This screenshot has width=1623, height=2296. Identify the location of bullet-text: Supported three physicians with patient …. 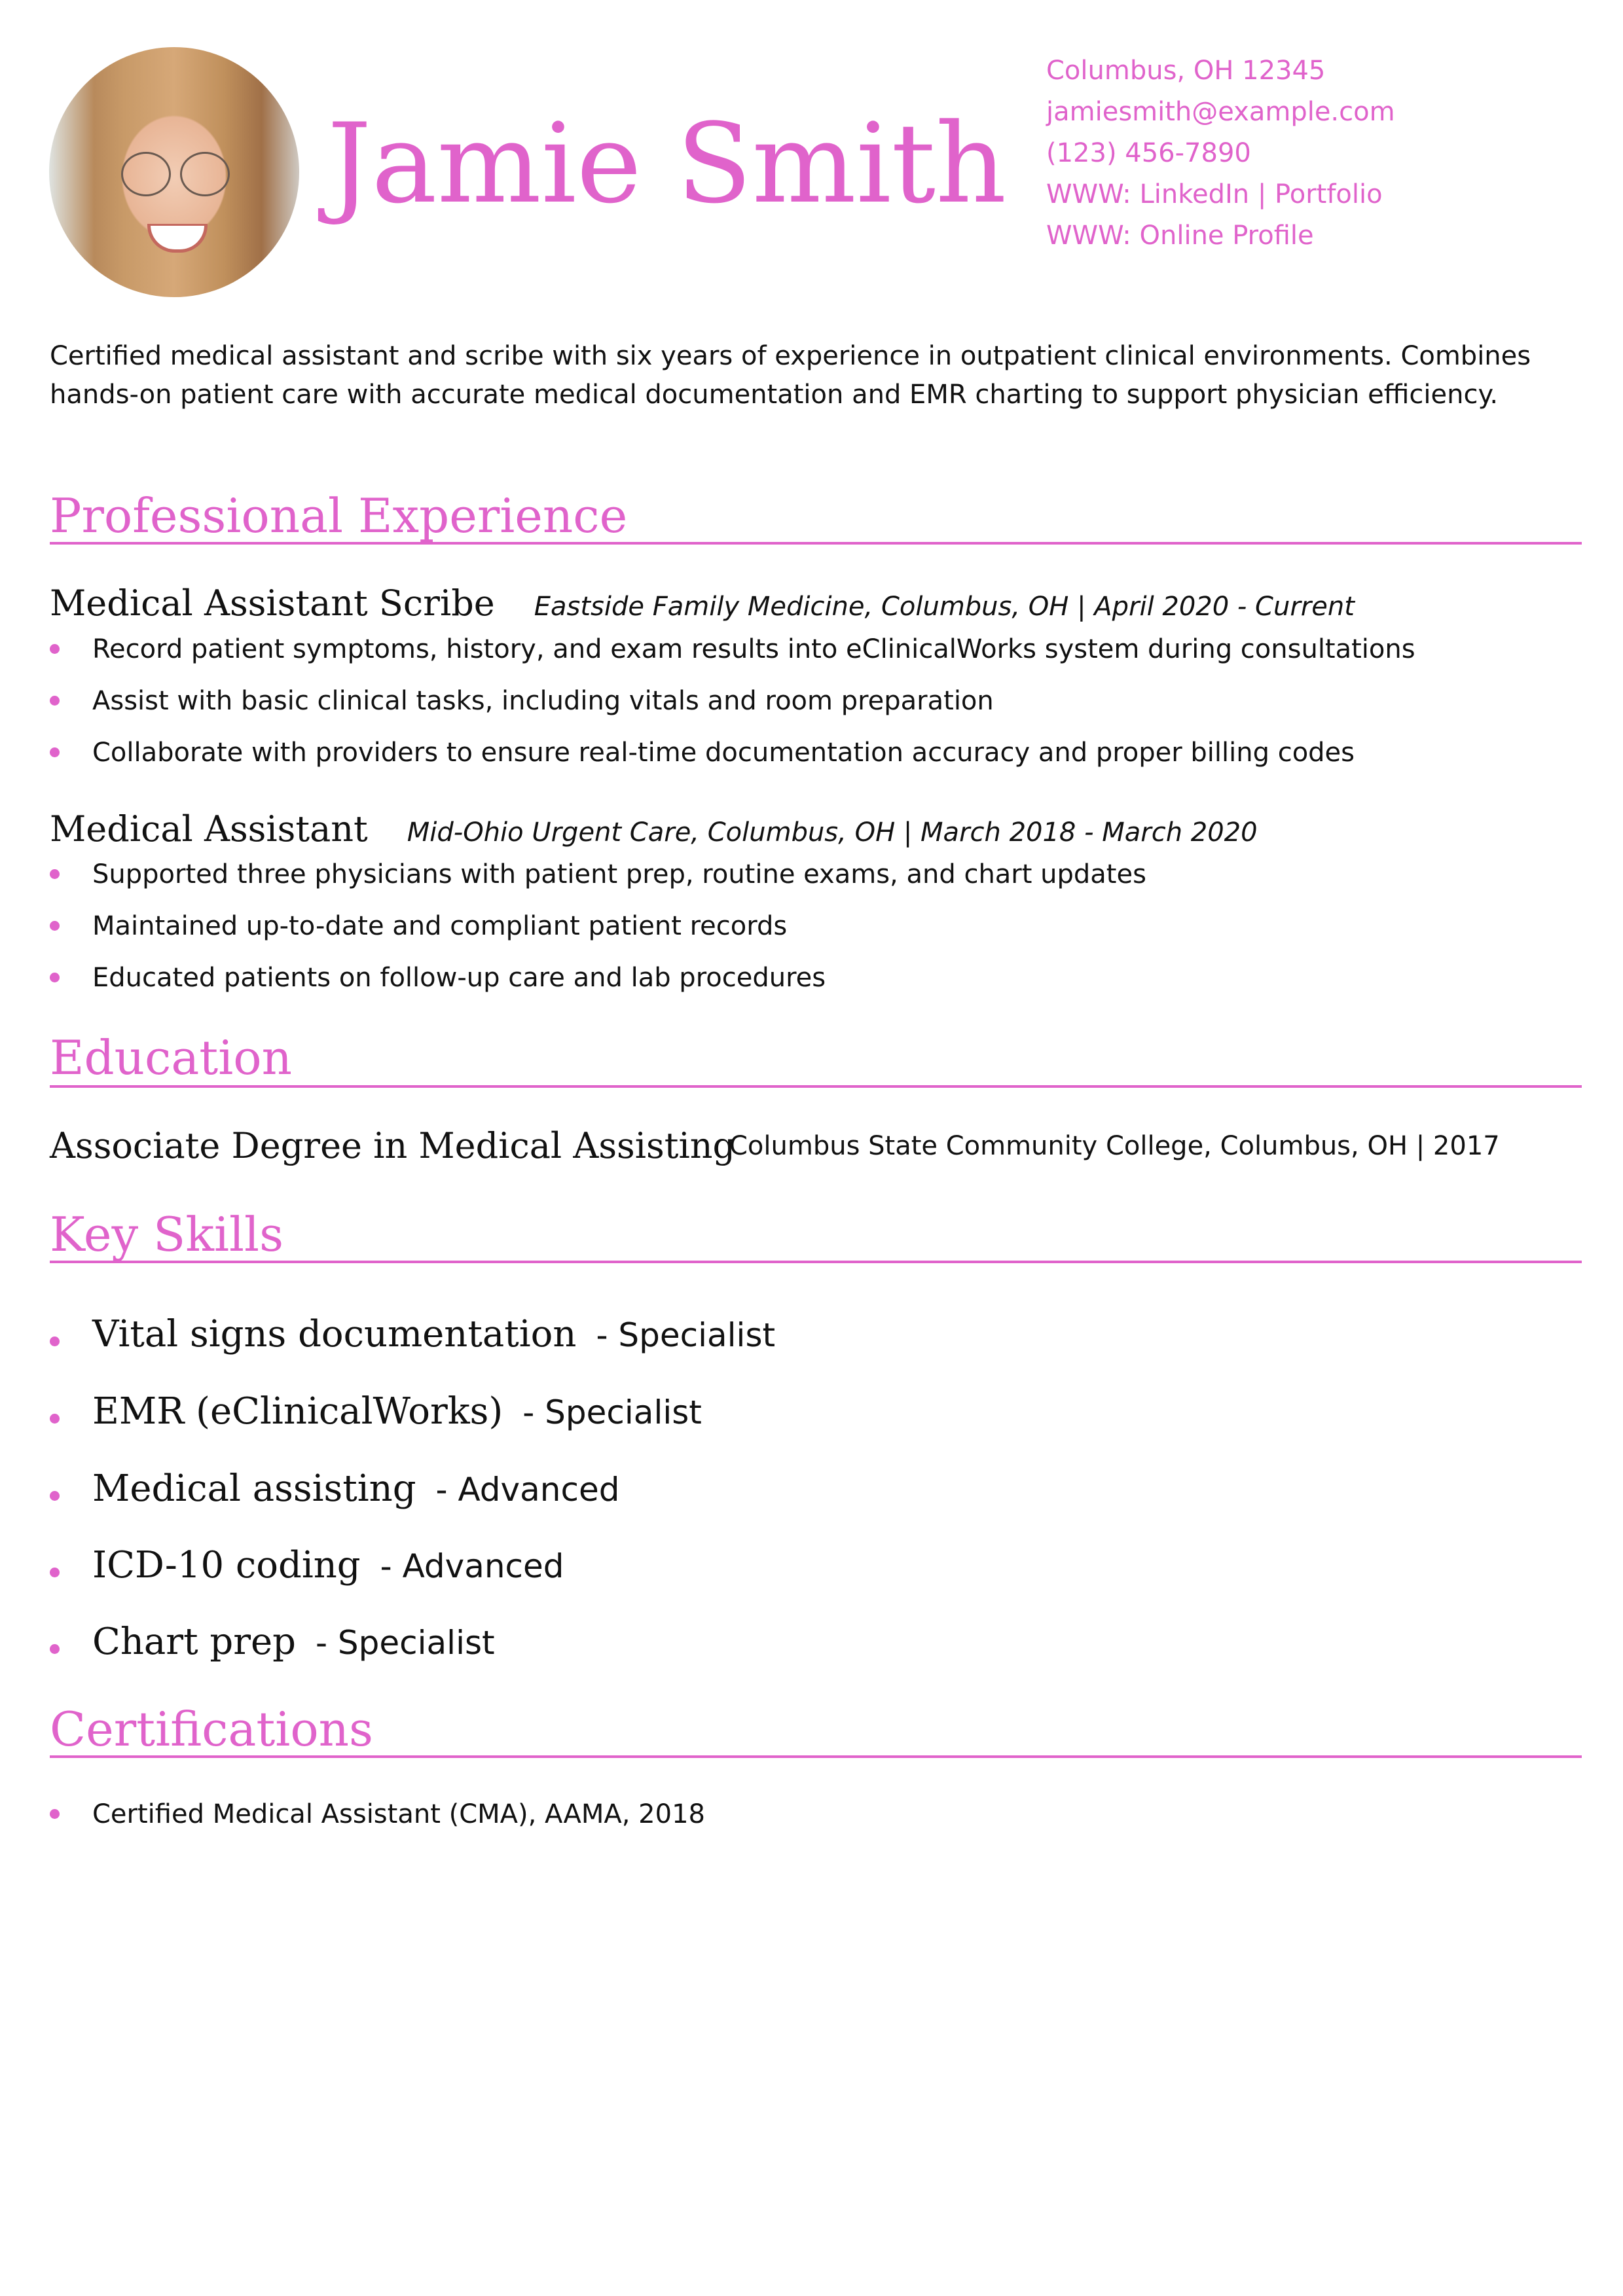
(619, 874).